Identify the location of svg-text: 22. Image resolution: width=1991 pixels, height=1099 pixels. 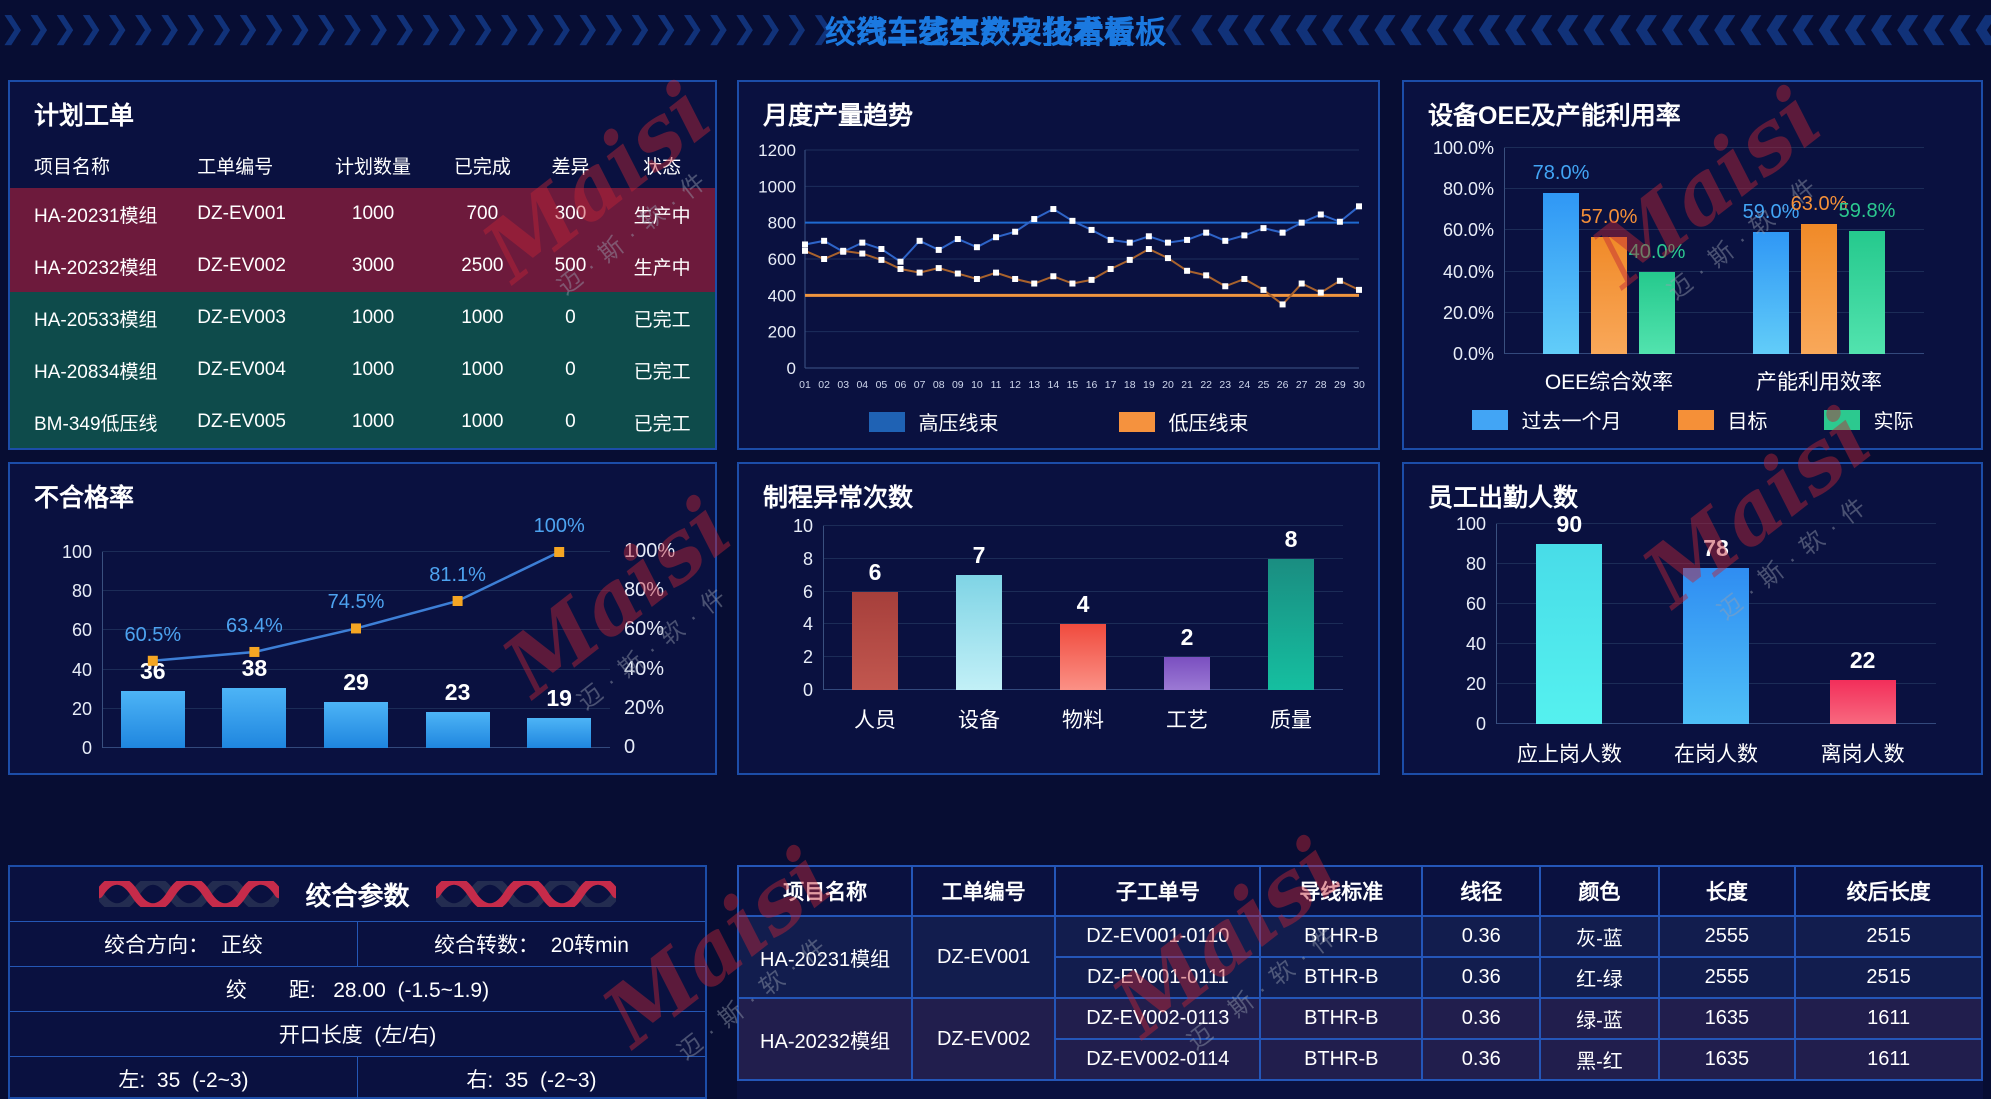
(1206, 385).